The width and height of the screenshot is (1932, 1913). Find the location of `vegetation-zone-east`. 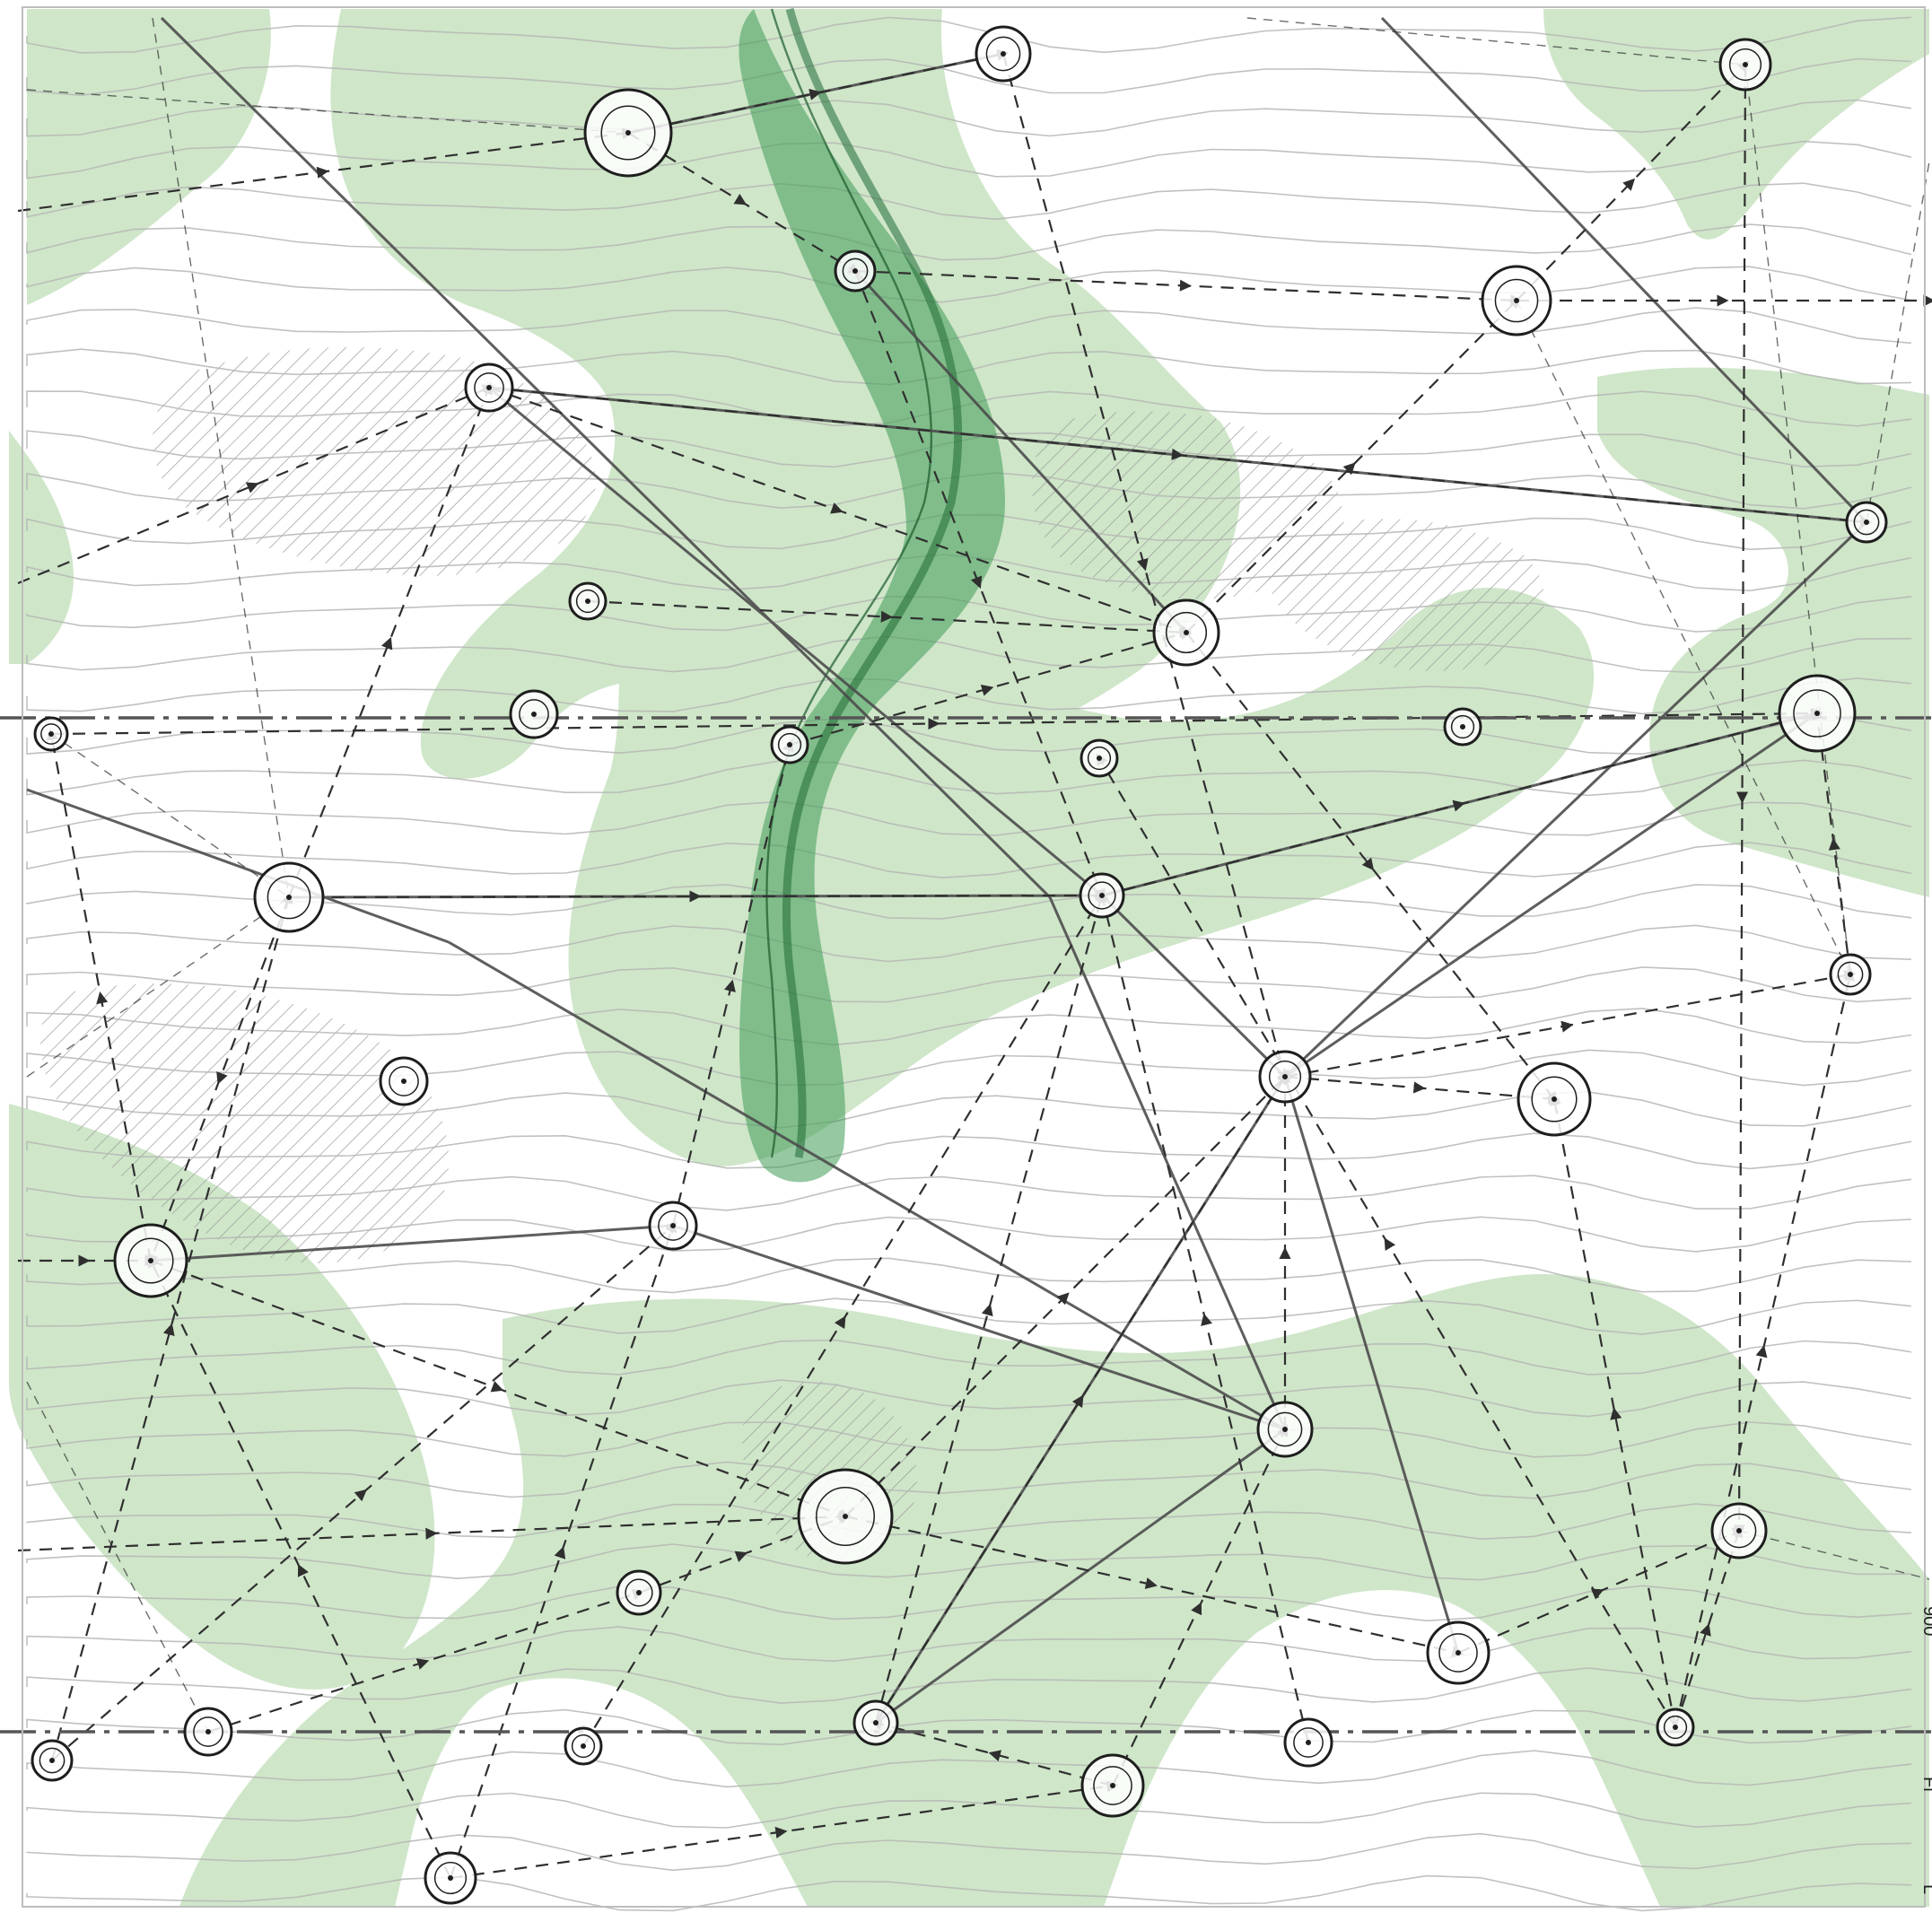

vegetation-zone-east is located at coordinates (1763, 632).